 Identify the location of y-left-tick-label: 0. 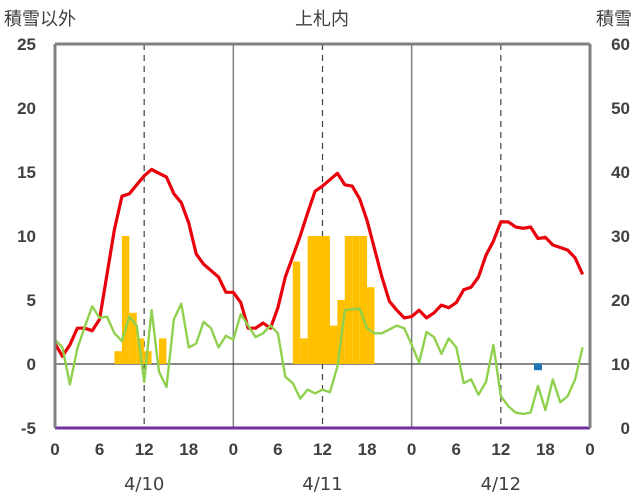
(31, 364).